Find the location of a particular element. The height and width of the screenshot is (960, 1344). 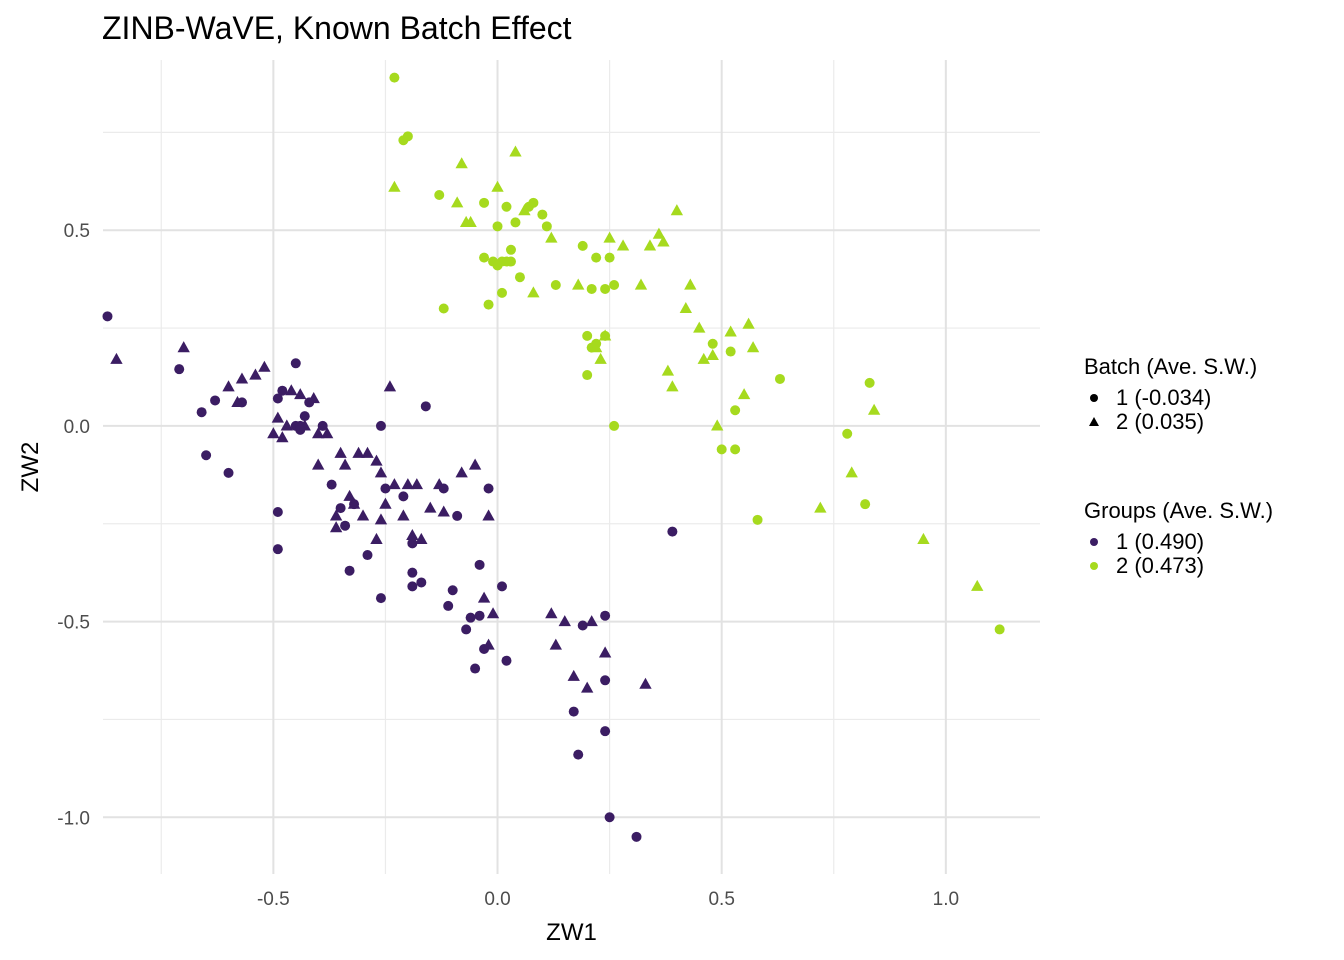

legend-groups-title: Groups (Ave. S.W.) is located at coordinates (1178, 511).